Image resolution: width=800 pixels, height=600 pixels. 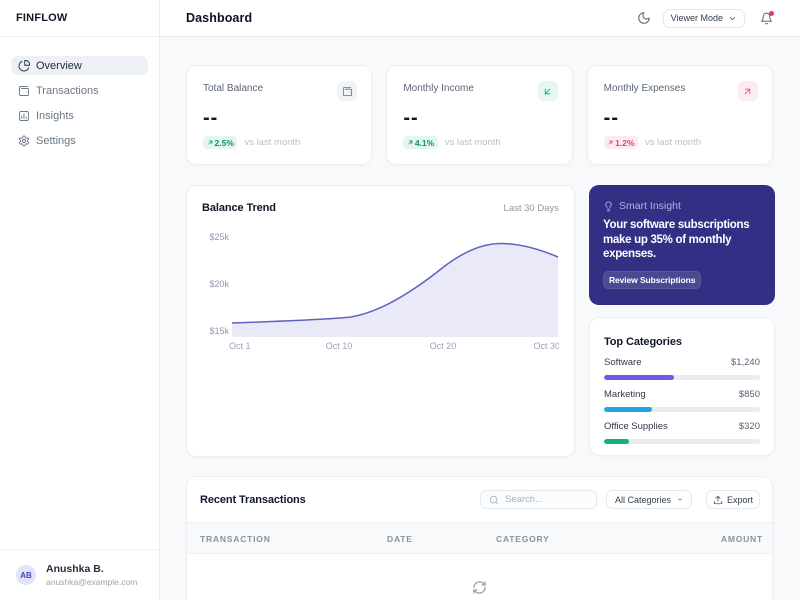 I want to click on svg-text: Oct 20, so click(x=443, y=346).